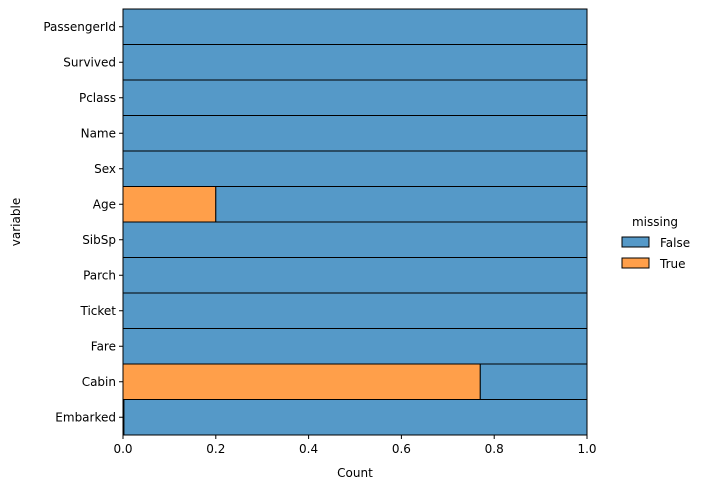 This screenshot has height=493, width=707. I want to click on bar-ticket-false, so click(355, 310).